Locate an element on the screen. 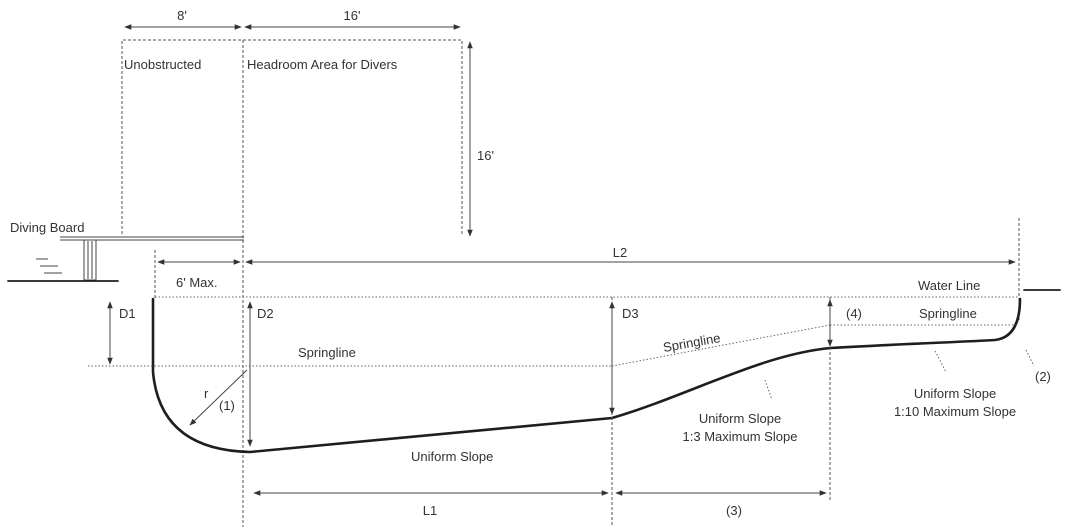 This screenshot has height=527, width=1074. dim-16ft-top: 16' is located at coordinates (352, 15).